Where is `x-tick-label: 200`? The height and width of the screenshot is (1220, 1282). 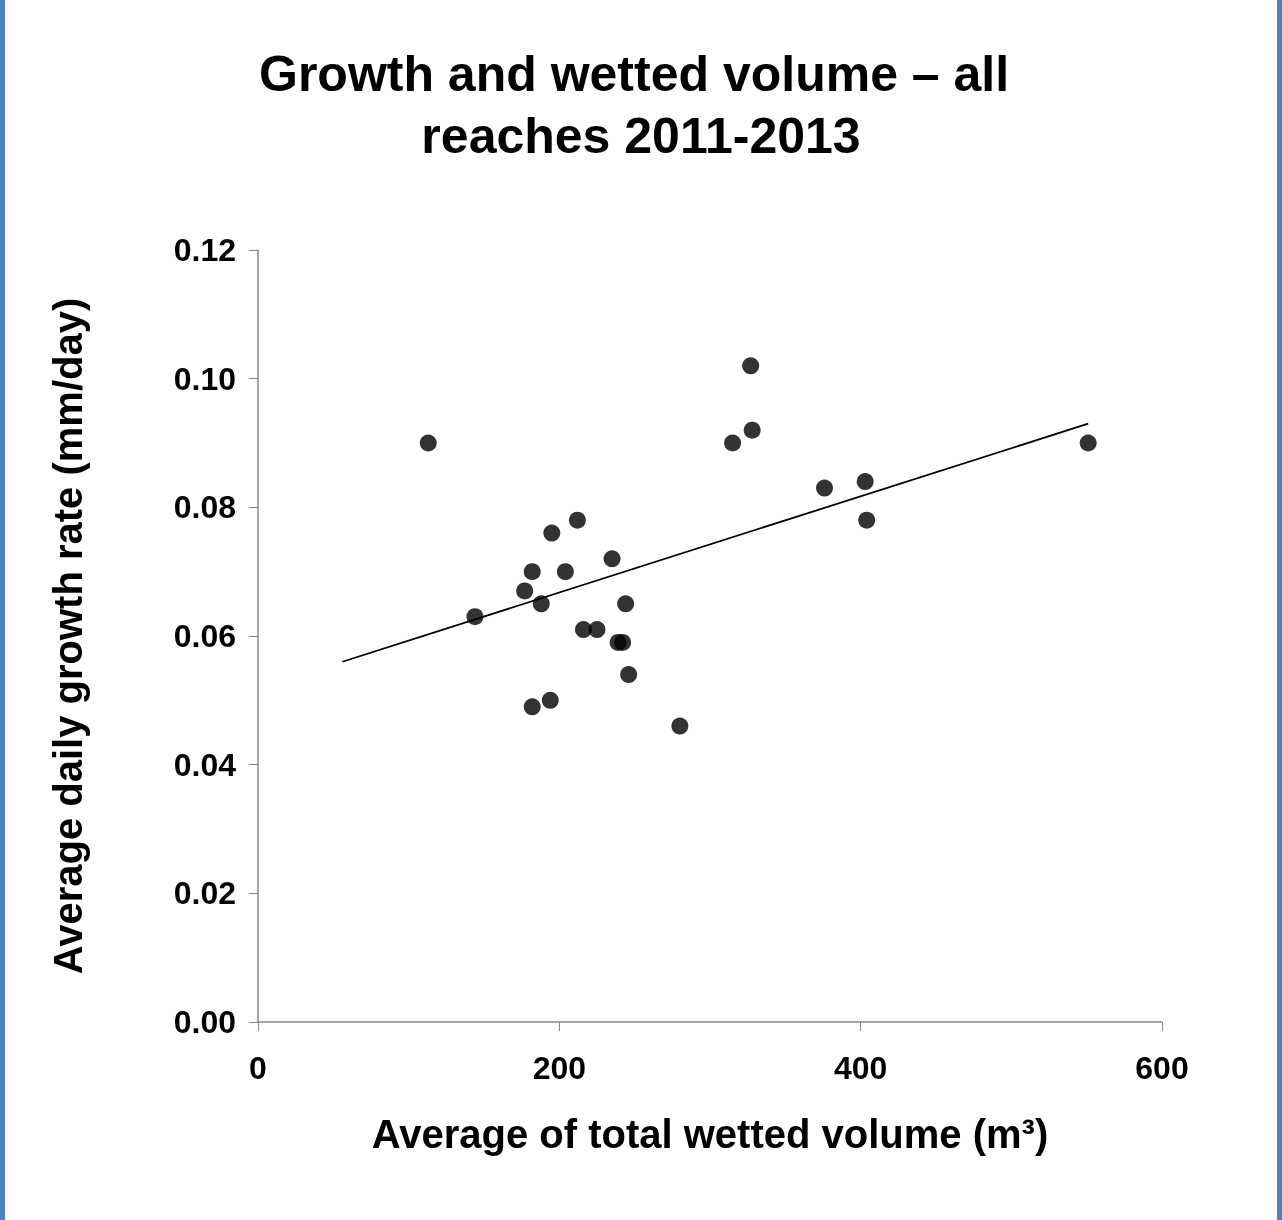
x-tick-label: 200 is located at coordinates (559, 1068).